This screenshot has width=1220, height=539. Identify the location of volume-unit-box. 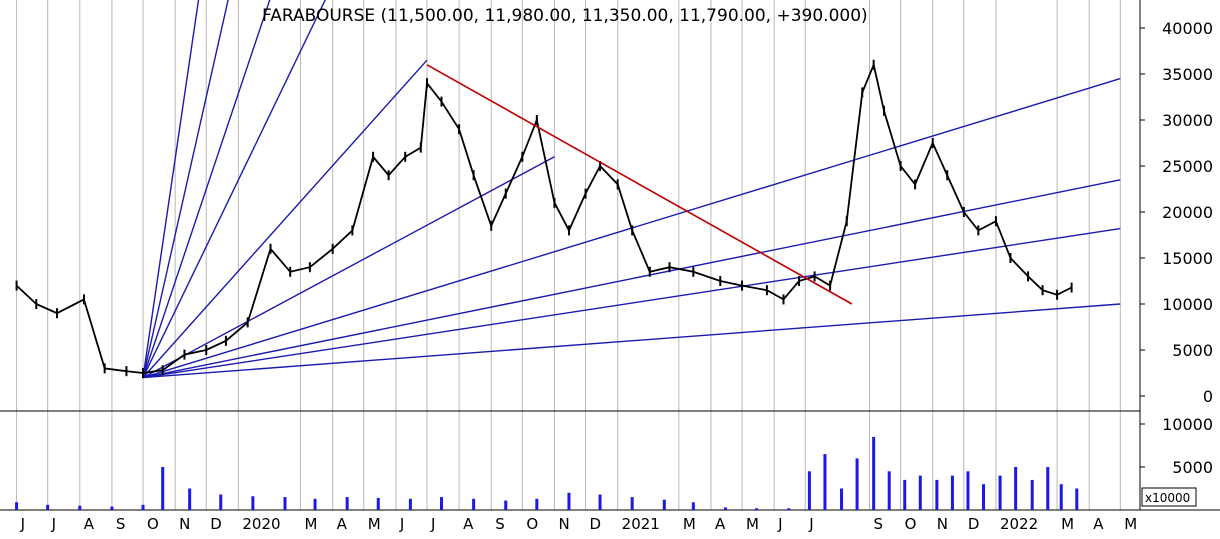
(1169, 497).